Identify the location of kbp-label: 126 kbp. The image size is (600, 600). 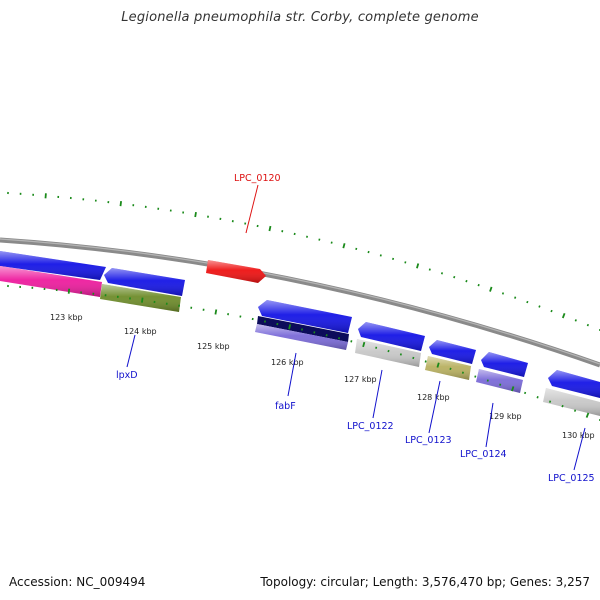
(287, 362).